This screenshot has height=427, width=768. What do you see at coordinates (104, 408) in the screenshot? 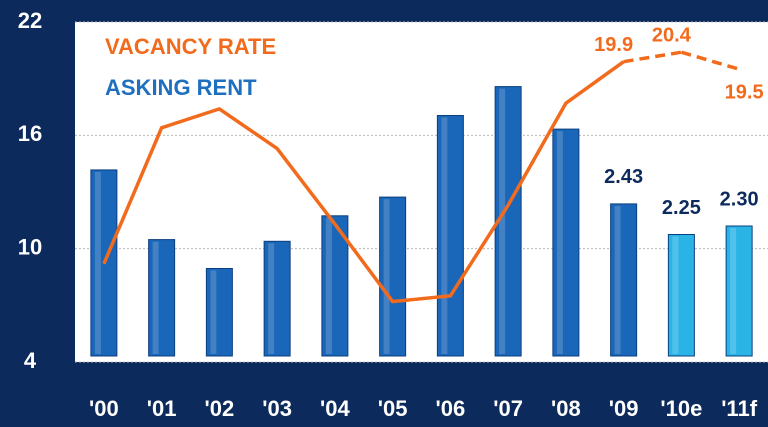
I see `x-tick-label: '00` at bounding box center [104, 408].